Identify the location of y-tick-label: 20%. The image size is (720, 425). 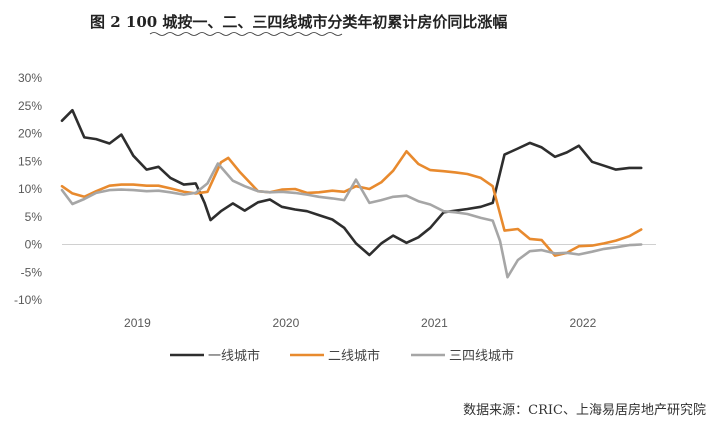
(30, 134).